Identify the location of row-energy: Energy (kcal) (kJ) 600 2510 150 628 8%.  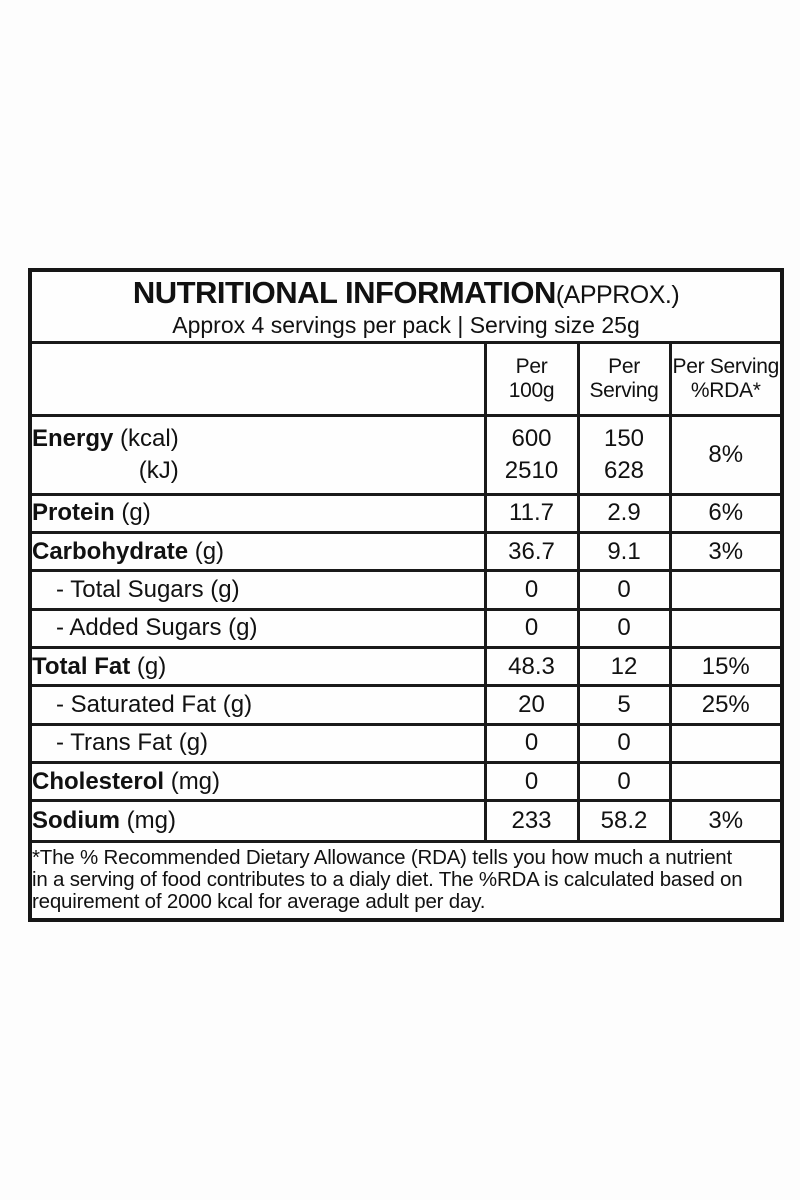
(406, 454).